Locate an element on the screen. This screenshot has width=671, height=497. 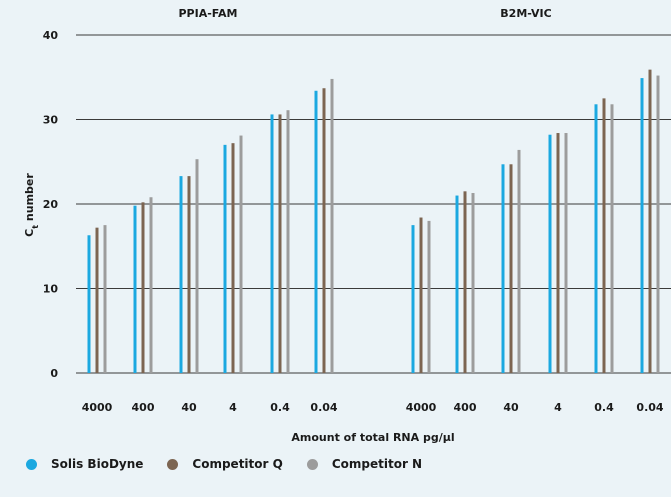
y-tick-label: 40 is located at coordinates (51, 35).